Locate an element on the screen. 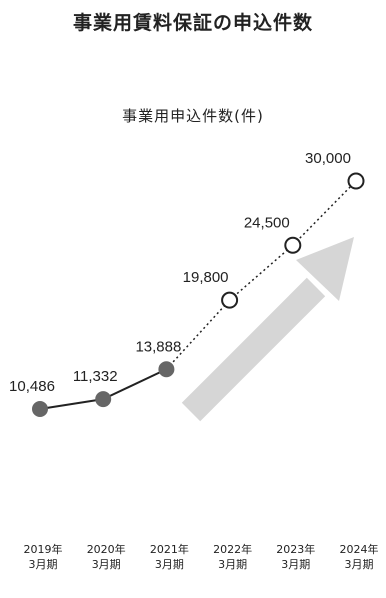 The image size is (386, 598). x-tick-year: 2024年 is located at coordinates (359, 549).